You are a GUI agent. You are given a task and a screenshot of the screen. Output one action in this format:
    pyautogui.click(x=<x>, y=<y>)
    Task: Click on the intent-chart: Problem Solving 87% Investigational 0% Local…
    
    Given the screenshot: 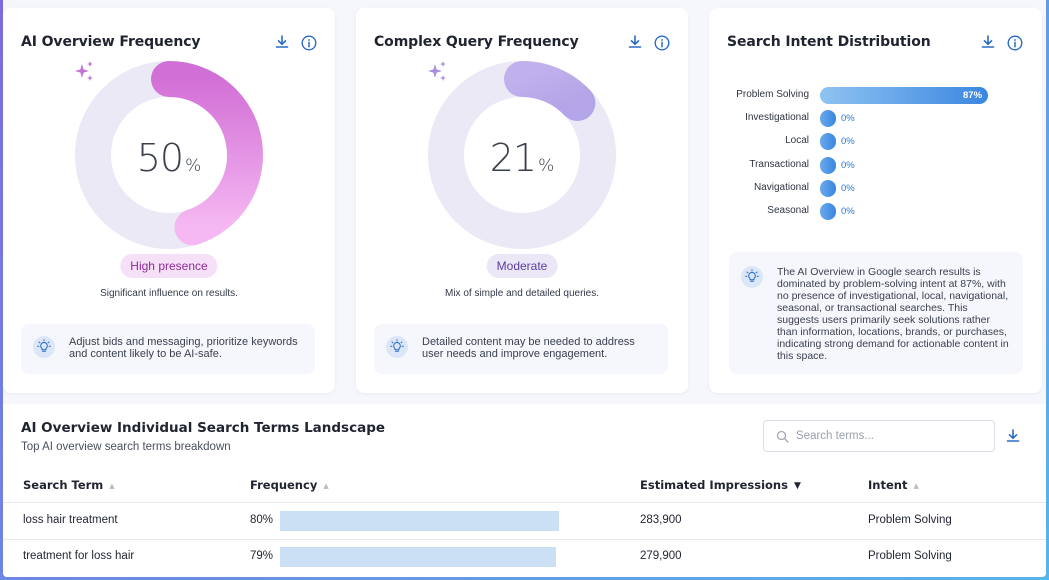 What is the action you would take?
    pyautogui.click(x=875, y=156)
    